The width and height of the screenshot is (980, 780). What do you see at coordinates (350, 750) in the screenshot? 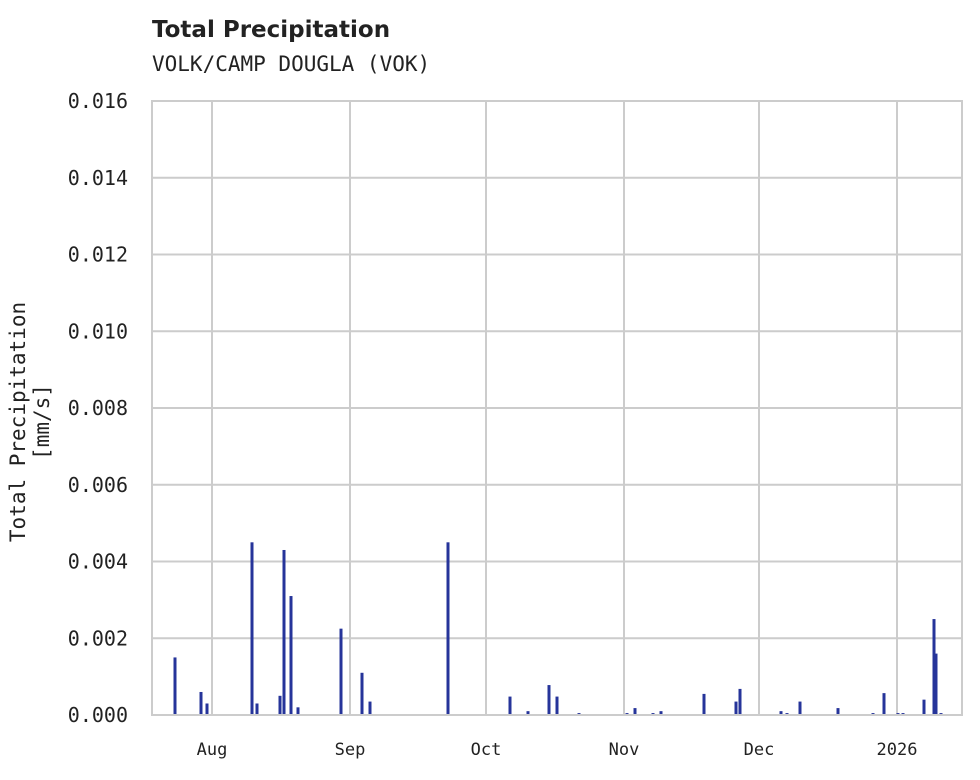
I see `x-tick-label: Sep` at bounding box center [350, 750].